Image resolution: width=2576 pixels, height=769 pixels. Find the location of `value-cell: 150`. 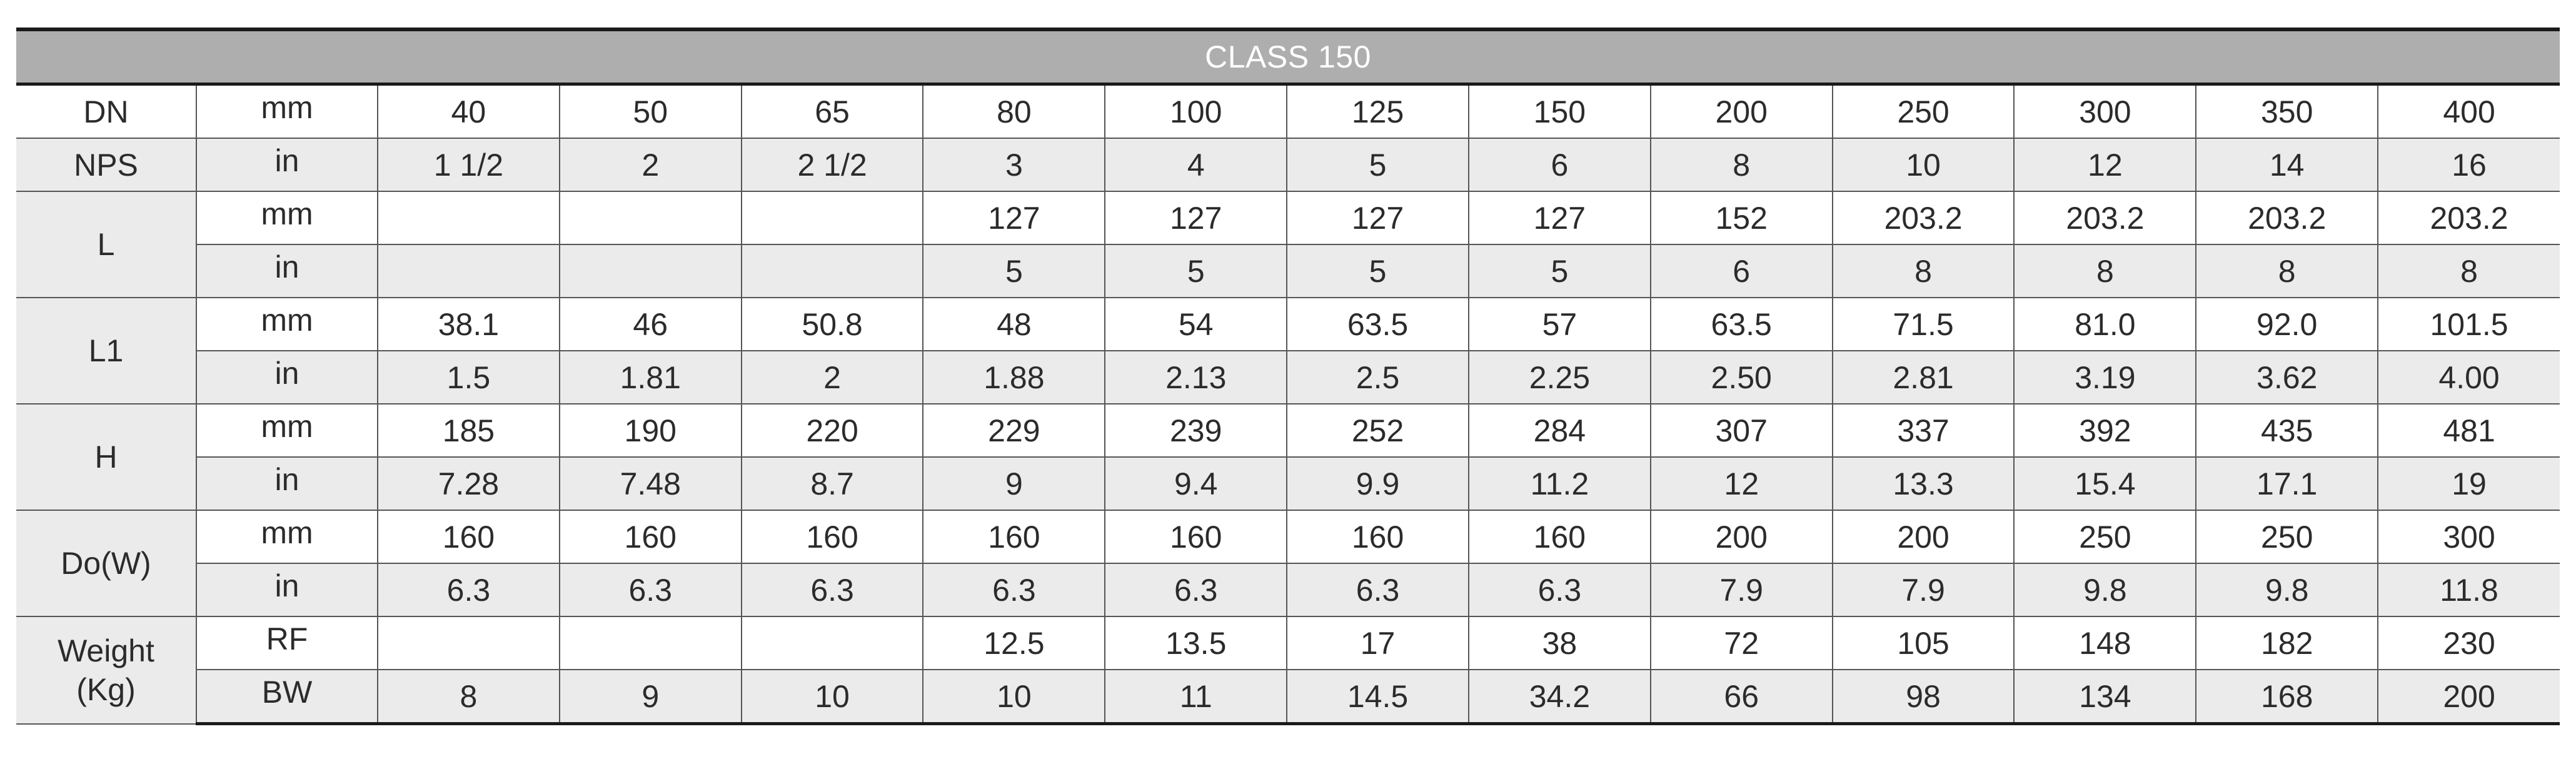

value-cell: 150 is located at coordinates (1559, 111).